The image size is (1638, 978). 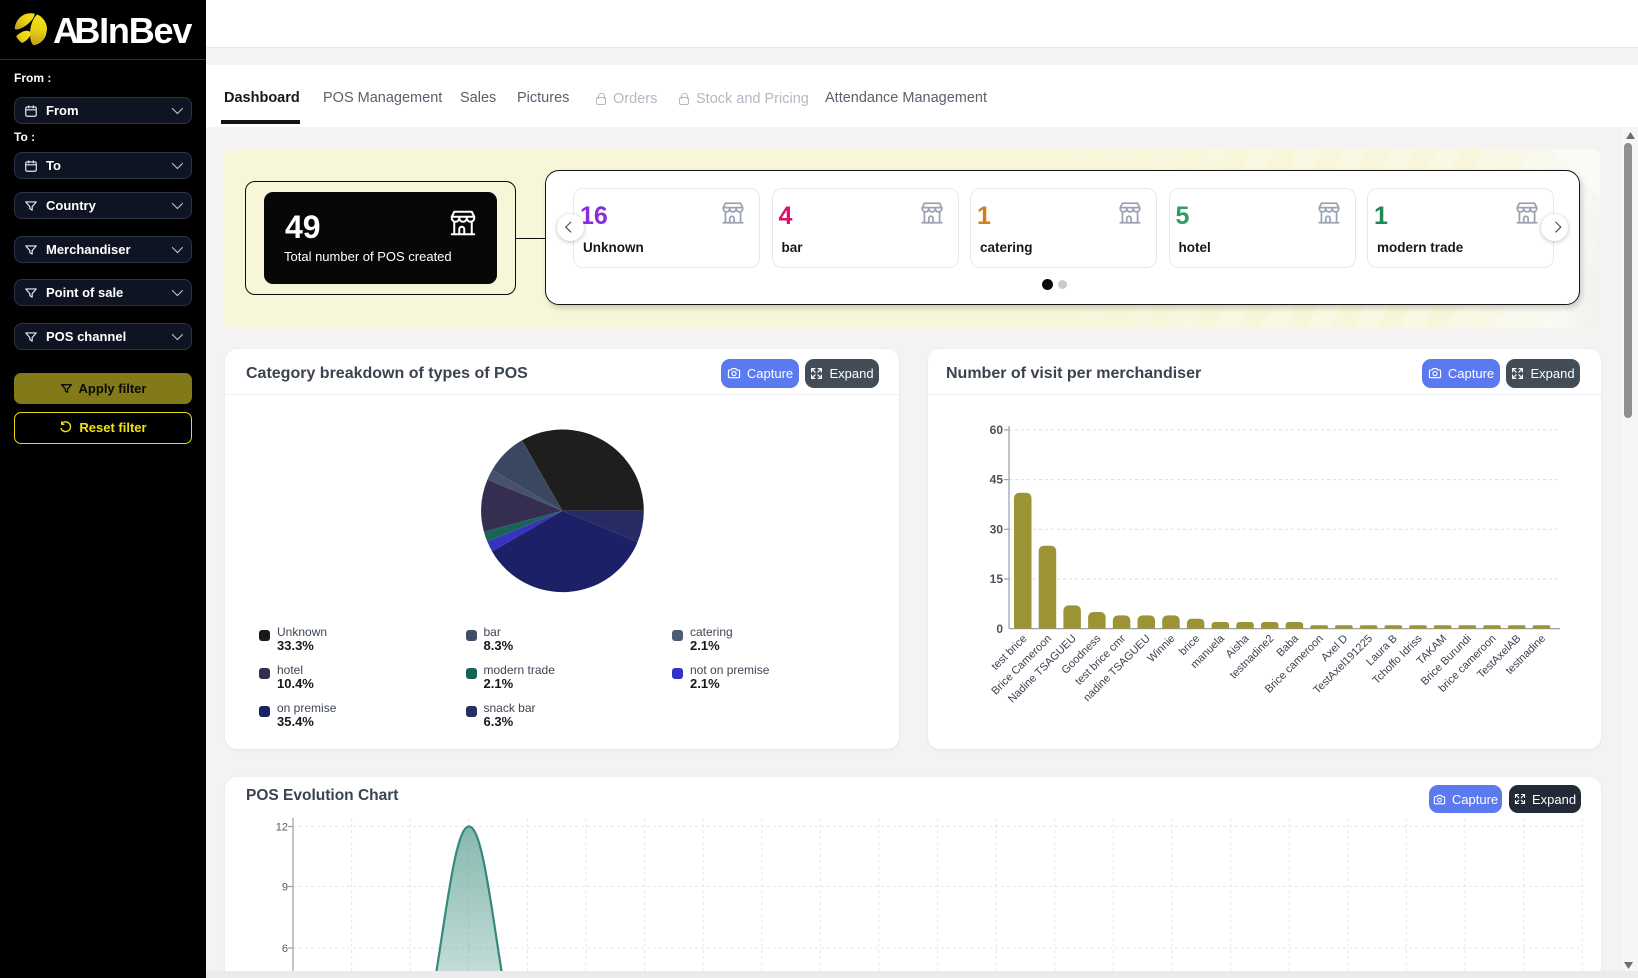 I want to click on svg-text: 60, so click(x=997, y=430).